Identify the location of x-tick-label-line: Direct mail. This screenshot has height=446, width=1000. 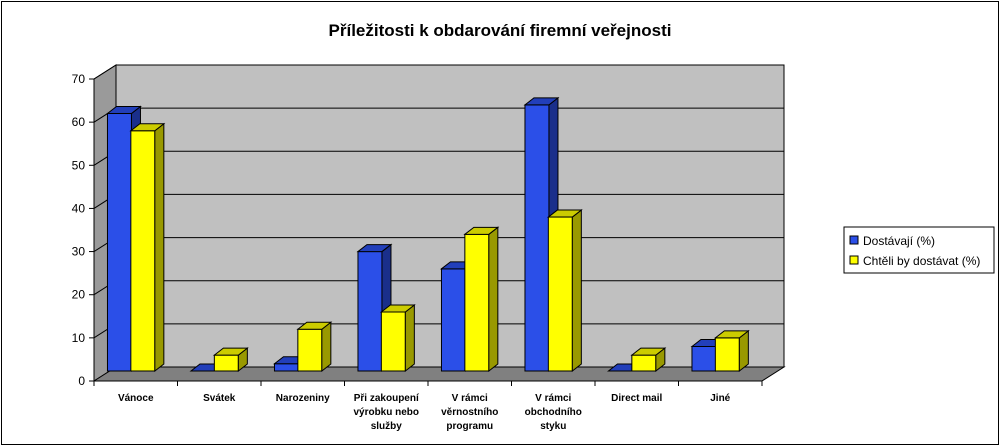
(636, 398).